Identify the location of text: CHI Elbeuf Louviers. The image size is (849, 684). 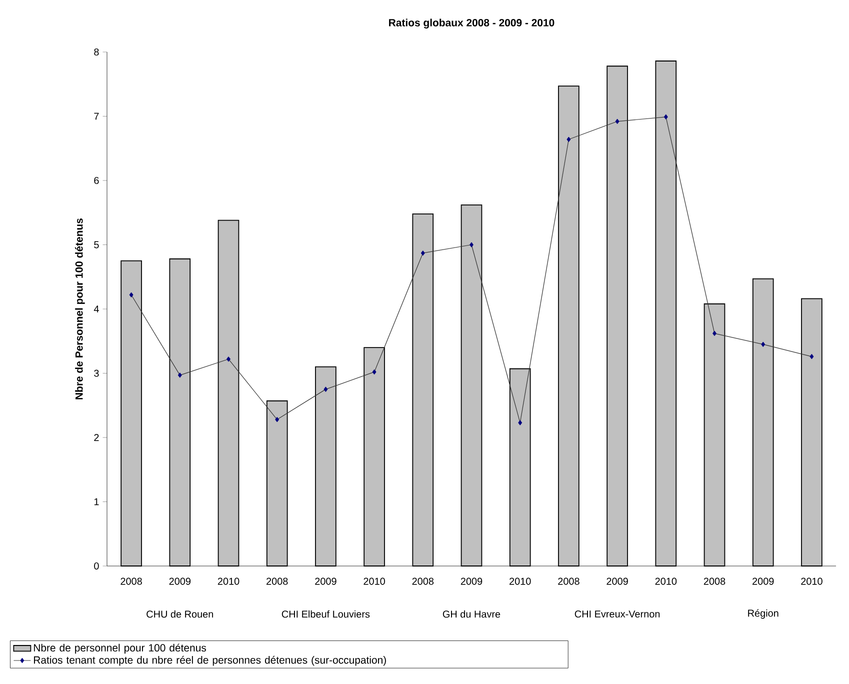
(326, 614).